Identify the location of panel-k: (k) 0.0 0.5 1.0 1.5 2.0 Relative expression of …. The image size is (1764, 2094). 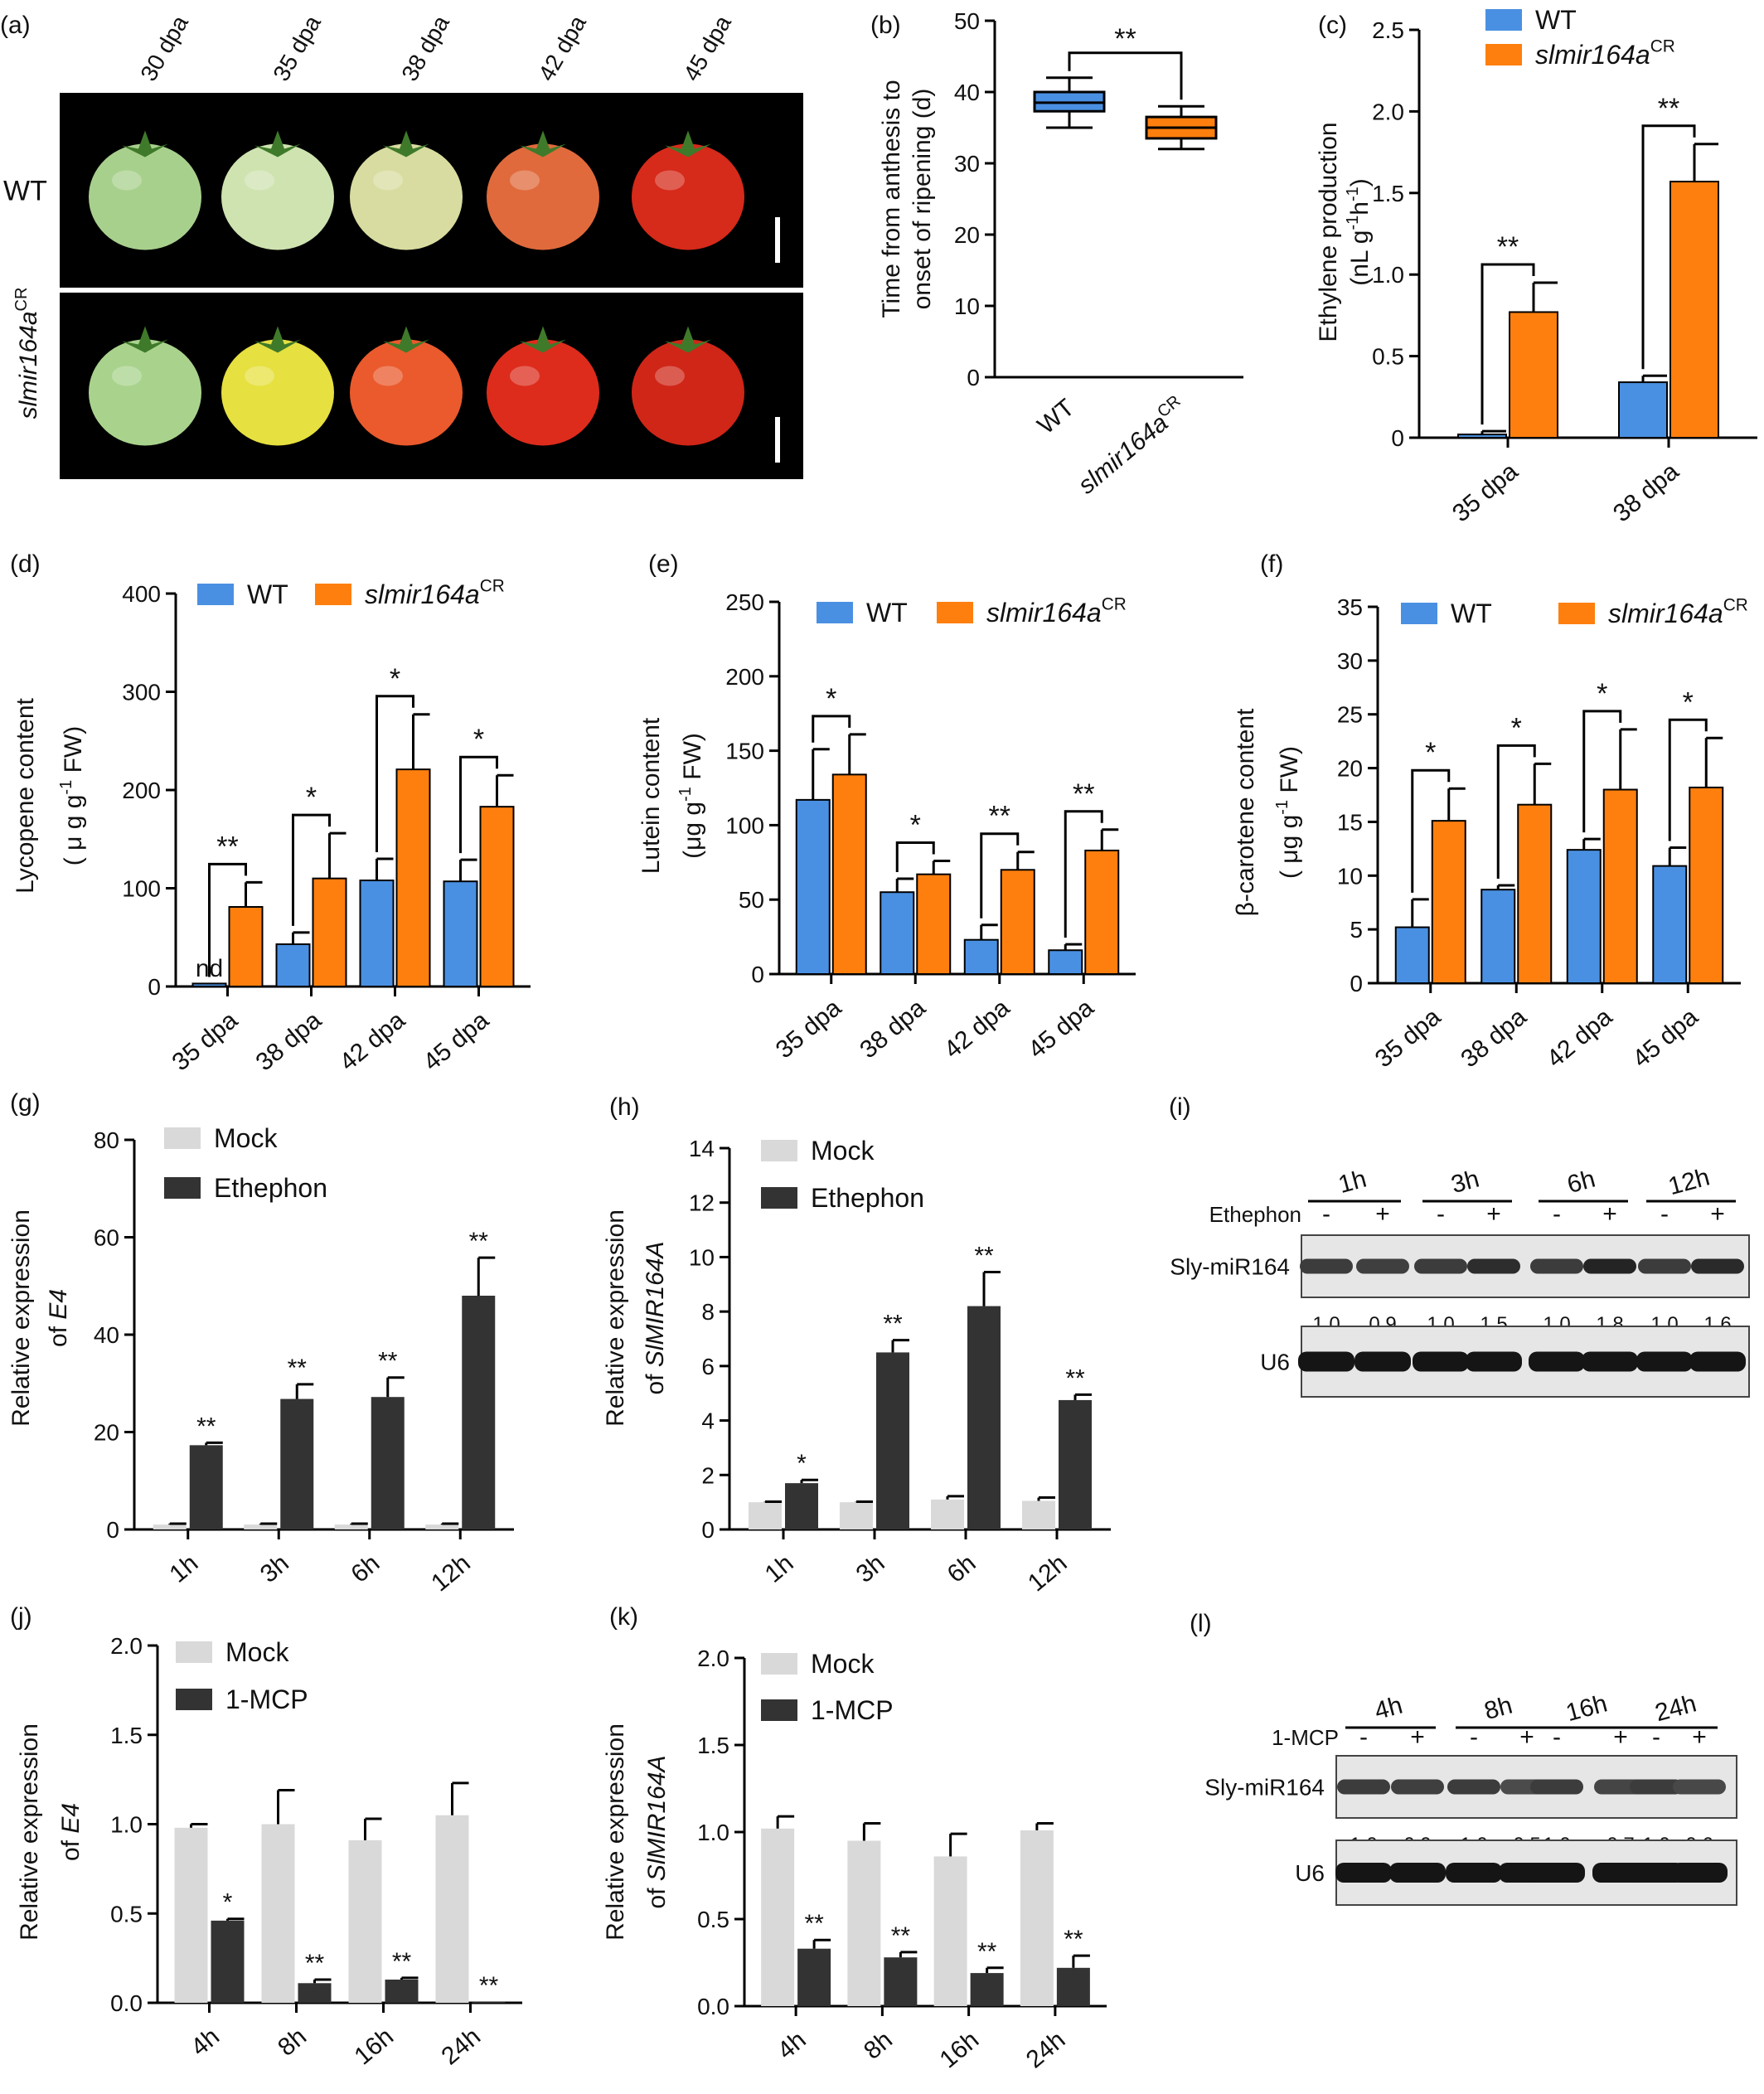
(855, 1838).